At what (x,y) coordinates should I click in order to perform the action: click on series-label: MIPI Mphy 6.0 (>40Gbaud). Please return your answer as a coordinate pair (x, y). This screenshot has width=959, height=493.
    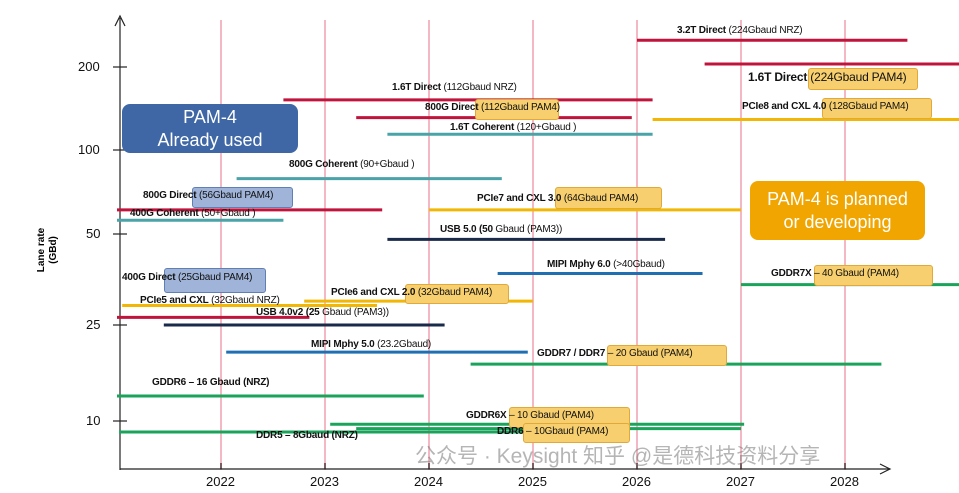
    Looking at the image, I should click on (606, 265).